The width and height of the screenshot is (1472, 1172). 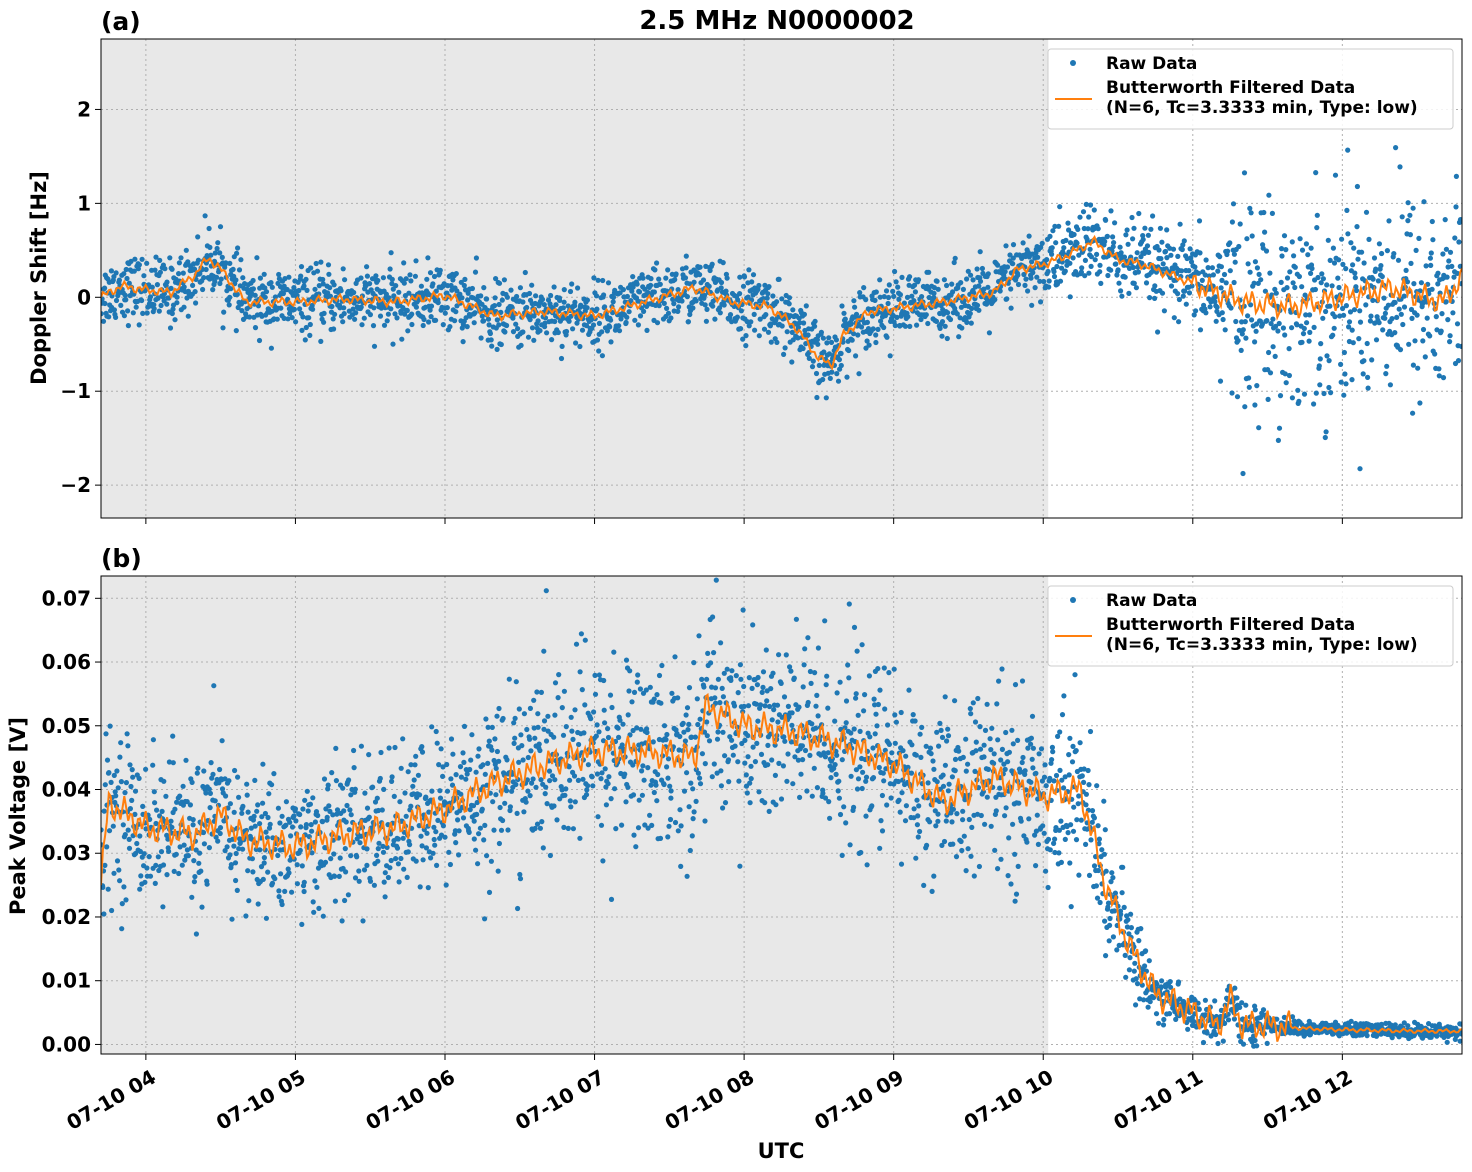 I want to click on panel-b-ylabel: Peak Voltage [V], so click(x=18, y=816).